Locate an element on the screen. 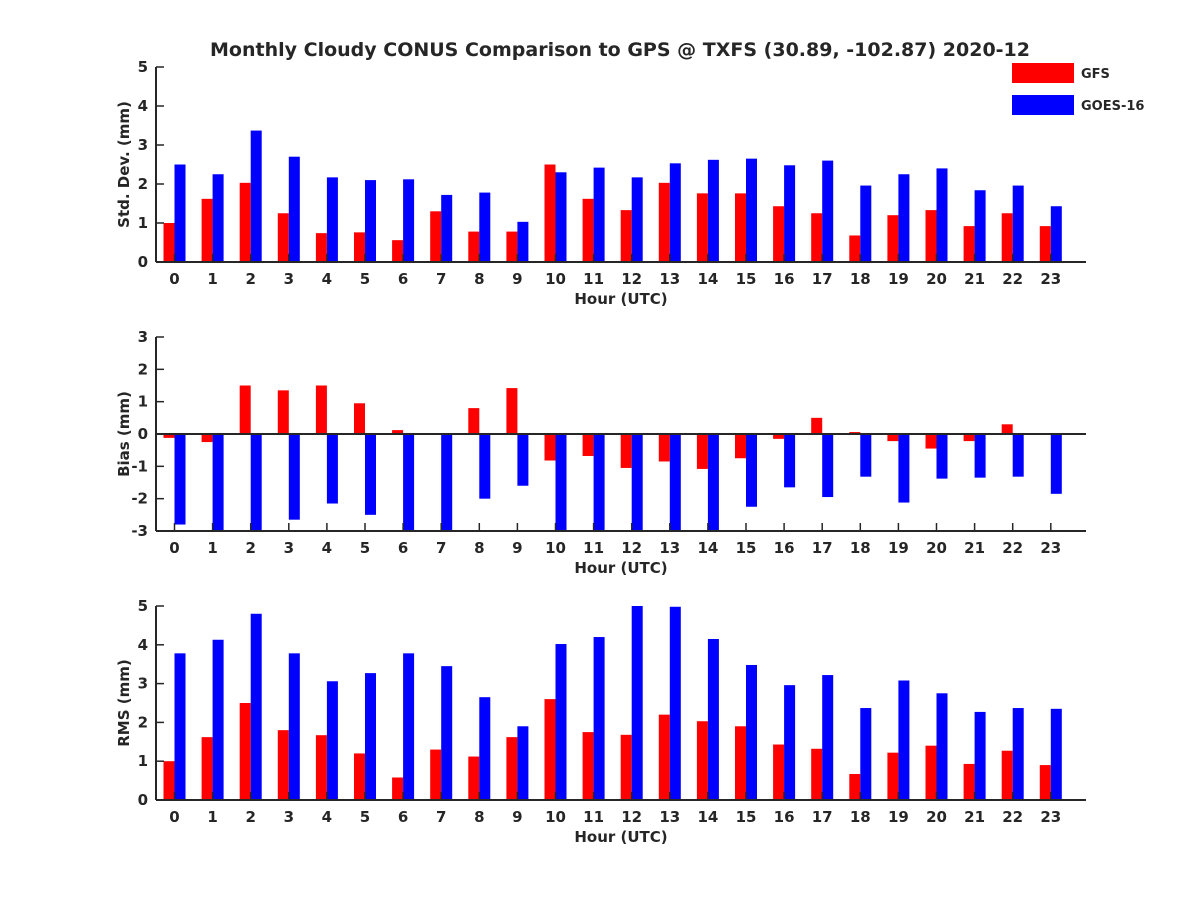 This screenshot has width=1200, height=900. y-tick-label-bias--3: -3 is located at coordinates (139, 531).